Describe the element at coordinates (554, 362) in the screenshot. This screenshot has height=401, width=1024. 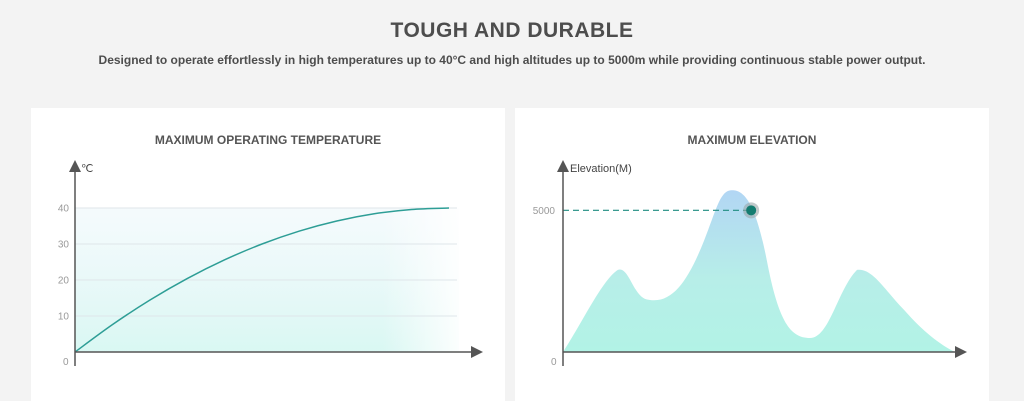
I see `elevation-origin-label: 0` at that location.